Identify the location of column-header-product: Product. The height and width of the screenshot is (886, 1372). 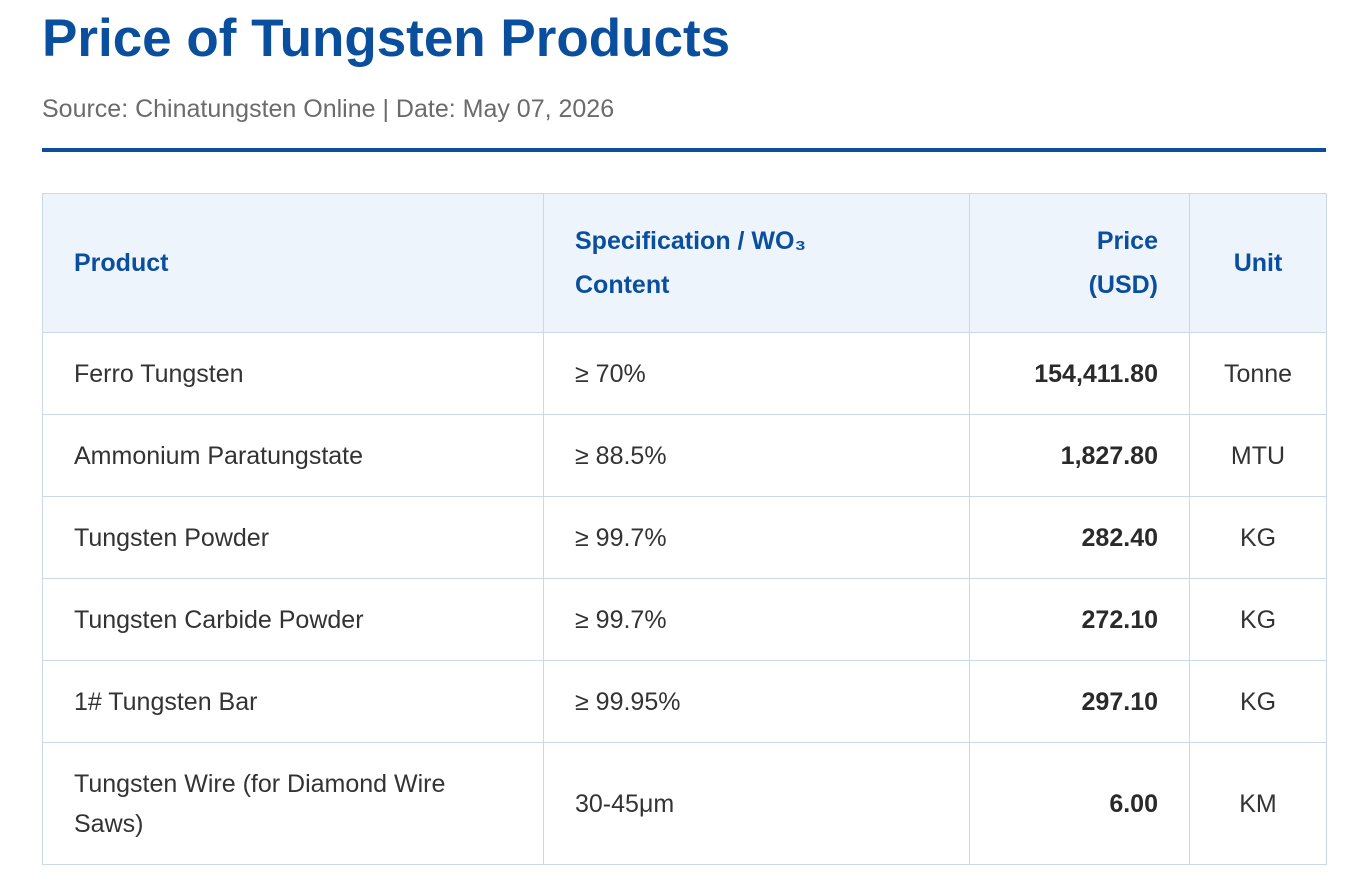
(293, 263).